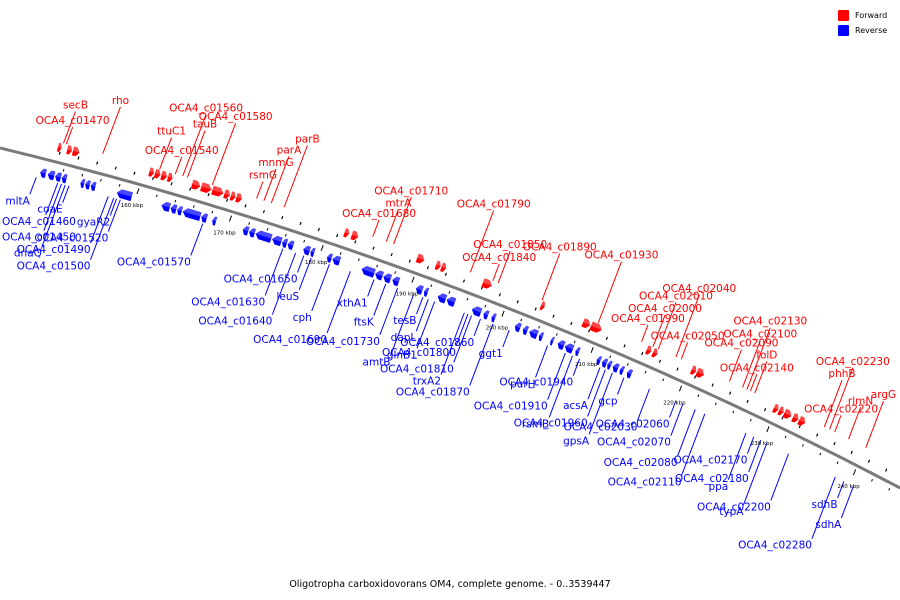 This screenshot has height=600, width=900. Describe the element at coordinates (641, 463) in the screenshot. I see `gene-label: OCA4_c02080` at that location.